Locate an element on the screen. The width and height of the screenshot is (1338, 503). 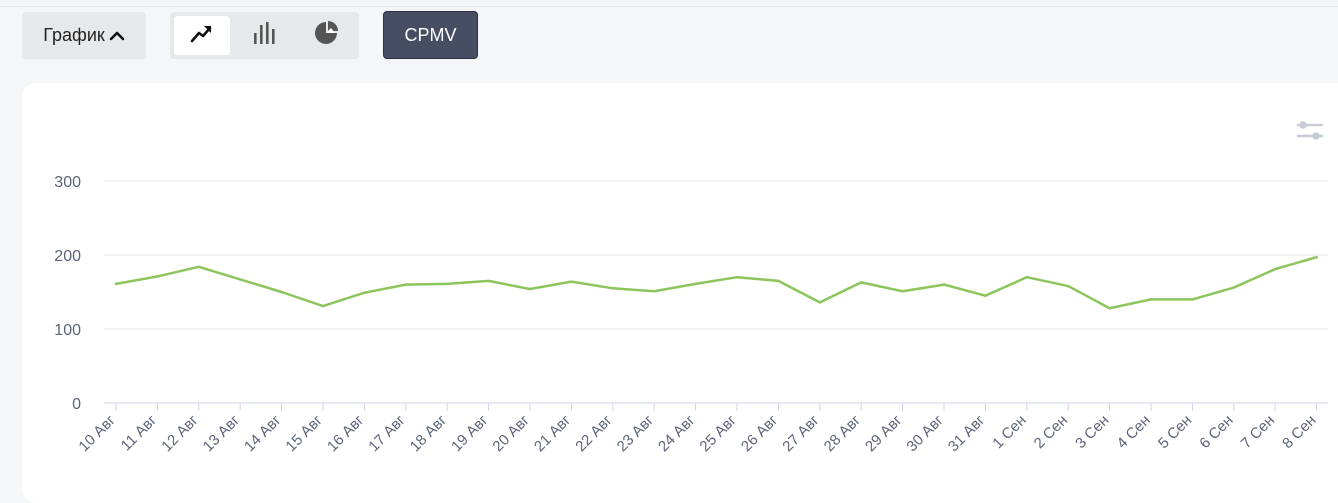
y-tick-label: 0 is located at coordinates (76, 404).